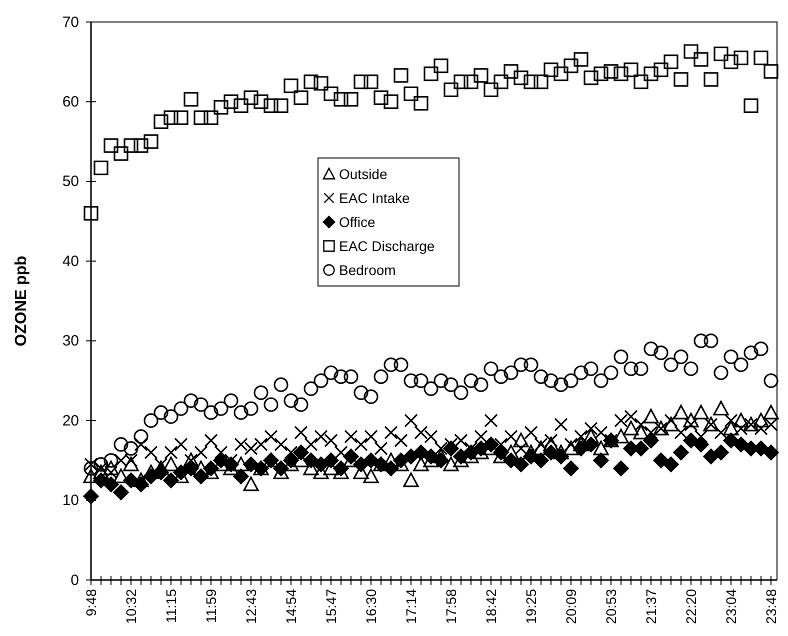  Describe the element at coordinates (70, 341) in the screenshot. I see `y-tick-label: 30` at that location.